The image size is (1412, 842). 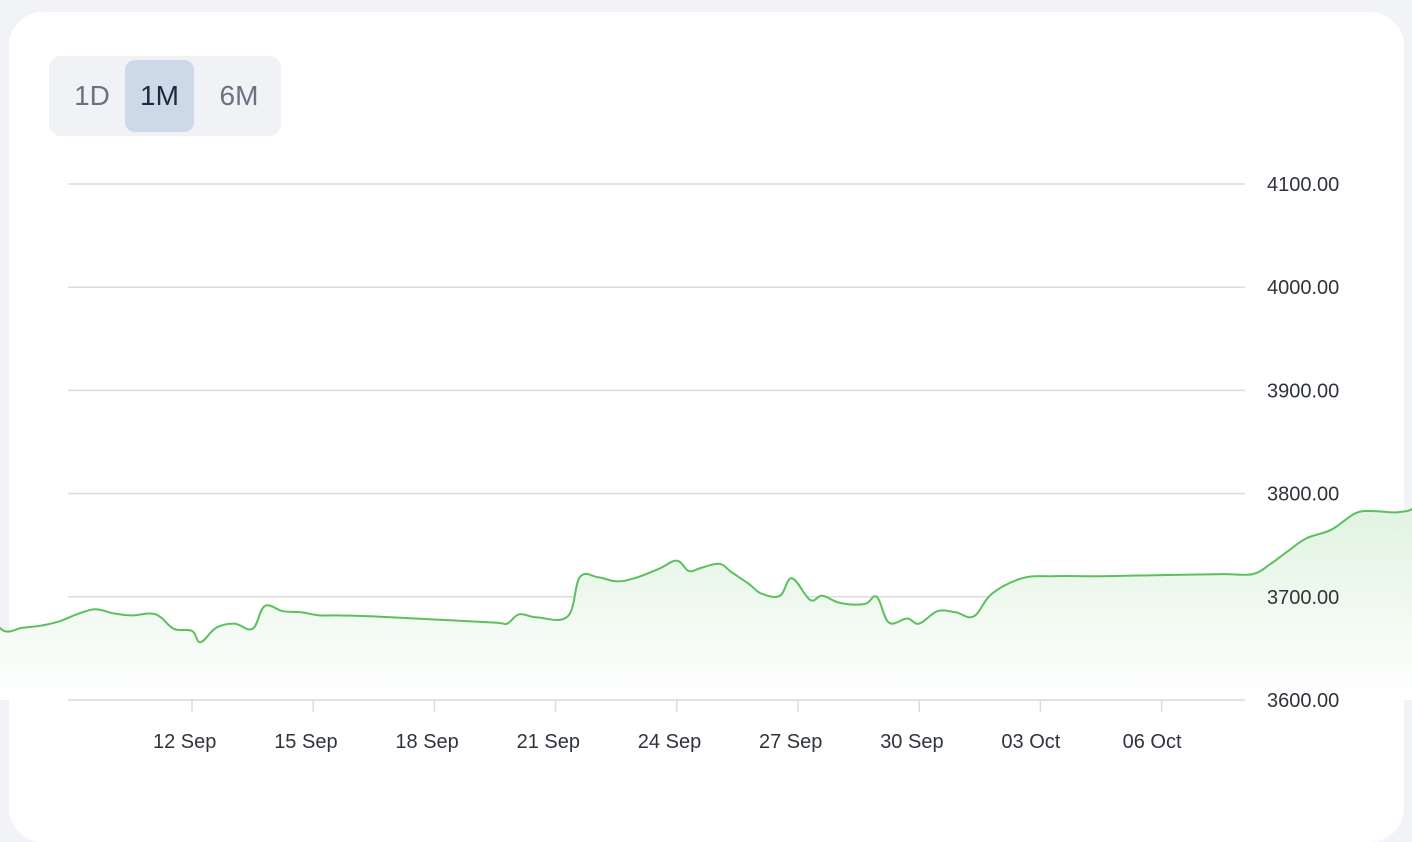 What do you see at coordinates (1303, 598) in the screenshot?
I see `y-tick-label: 3700.00` at bounding box center [1303, 598].